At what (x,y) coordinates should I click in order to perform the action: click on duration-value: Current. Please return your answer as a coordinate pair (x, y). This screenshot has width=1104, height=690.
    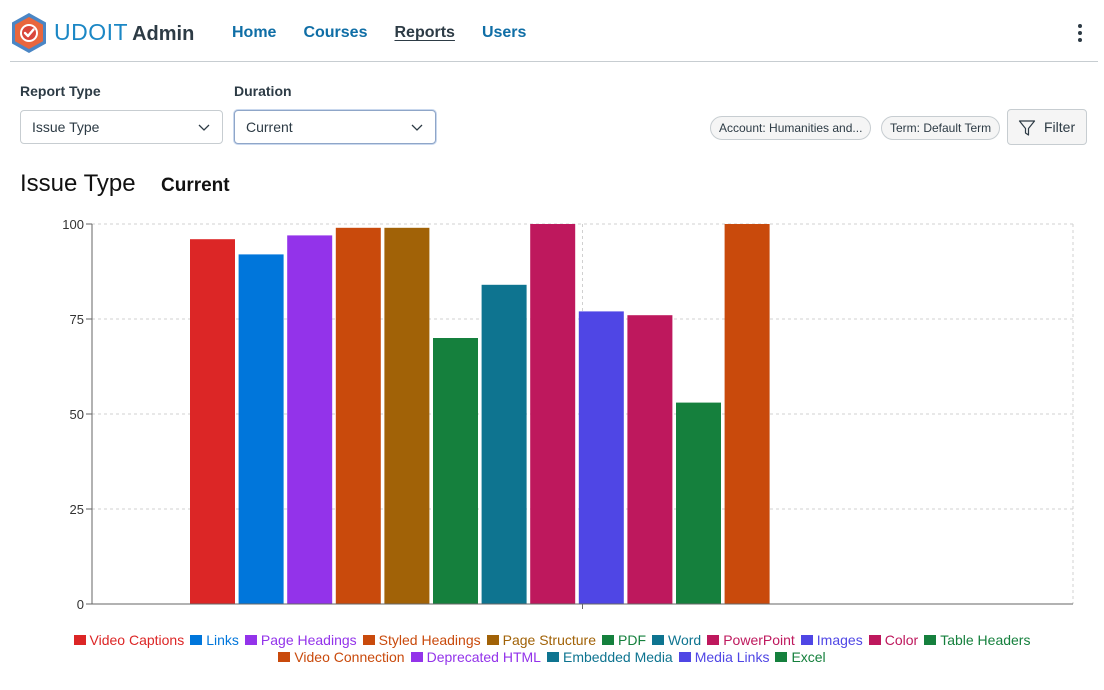
    Looking at the image, I should click on (269, 127).